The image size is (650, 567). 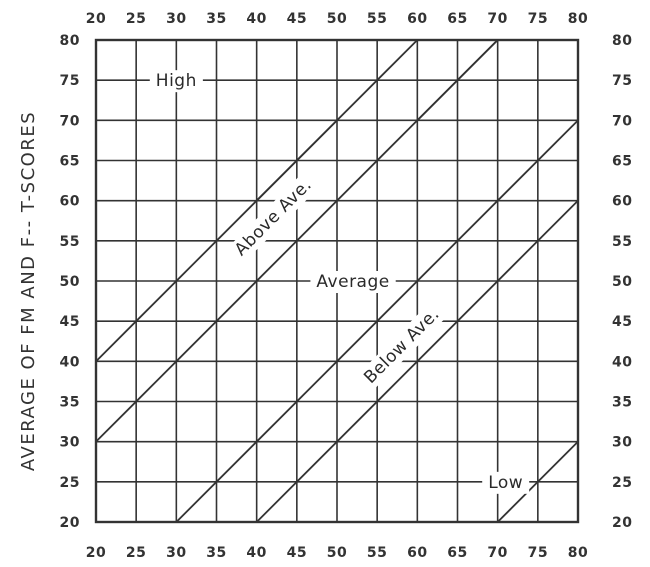 I want to click on y-tick-right-80: 80, so click(x=622, y=41).